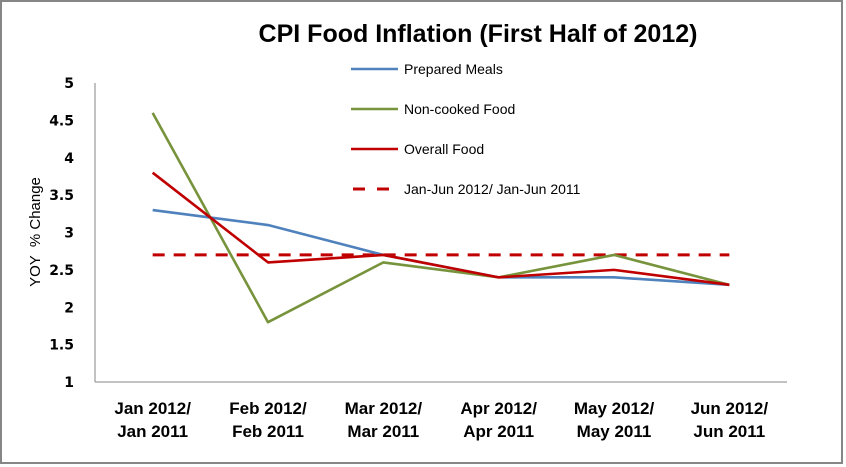  Describe the element at coordinates (614, 431) in the screenshot. I see `x-tick-label: May 2011` at that location.